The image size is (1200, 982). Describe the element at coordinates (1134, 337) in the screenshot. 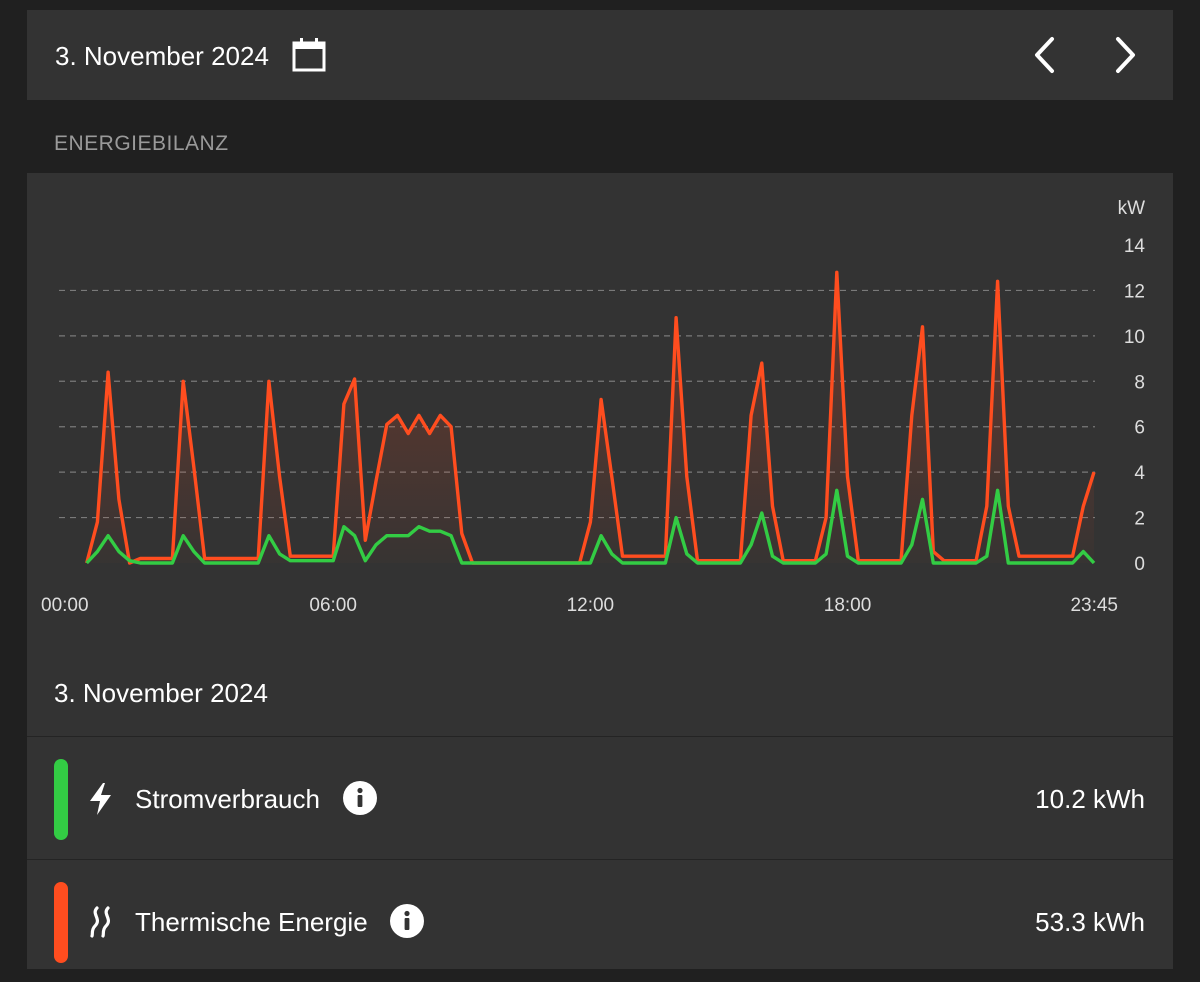

I see `y-tick-label: 10` at that location.